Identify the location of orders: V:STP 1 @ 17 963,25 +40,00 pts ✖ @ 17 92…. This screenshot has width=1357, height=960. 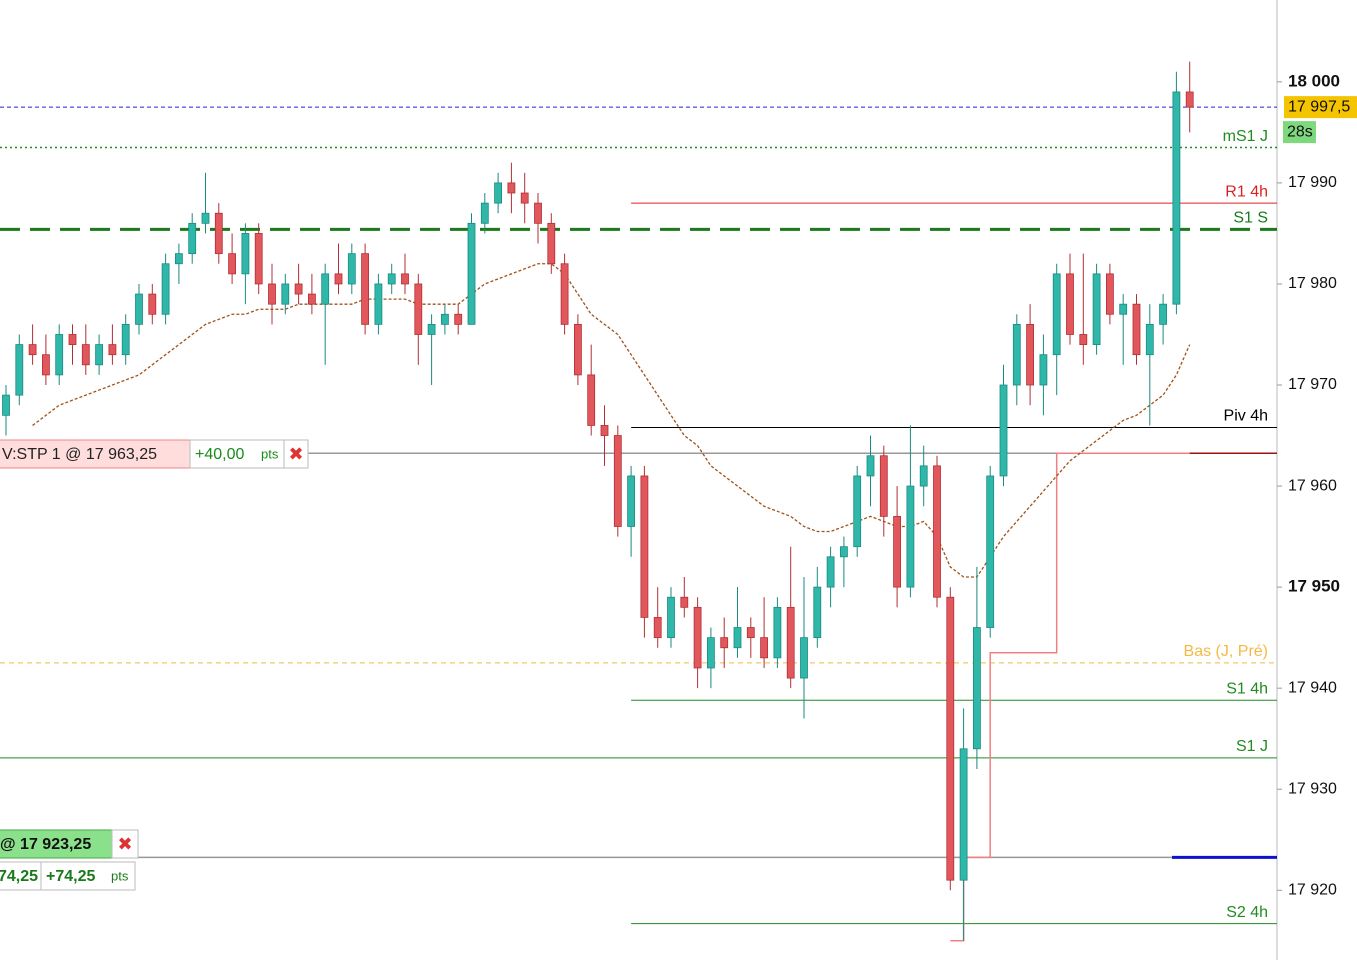
(154, 665).